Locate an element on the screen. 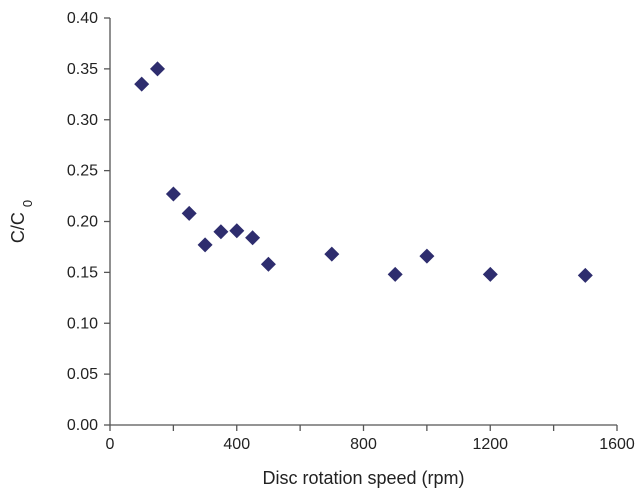 This screenshot has height=492, width=637. y-tick-label: 0.40 is located at coordinates (82, 18).